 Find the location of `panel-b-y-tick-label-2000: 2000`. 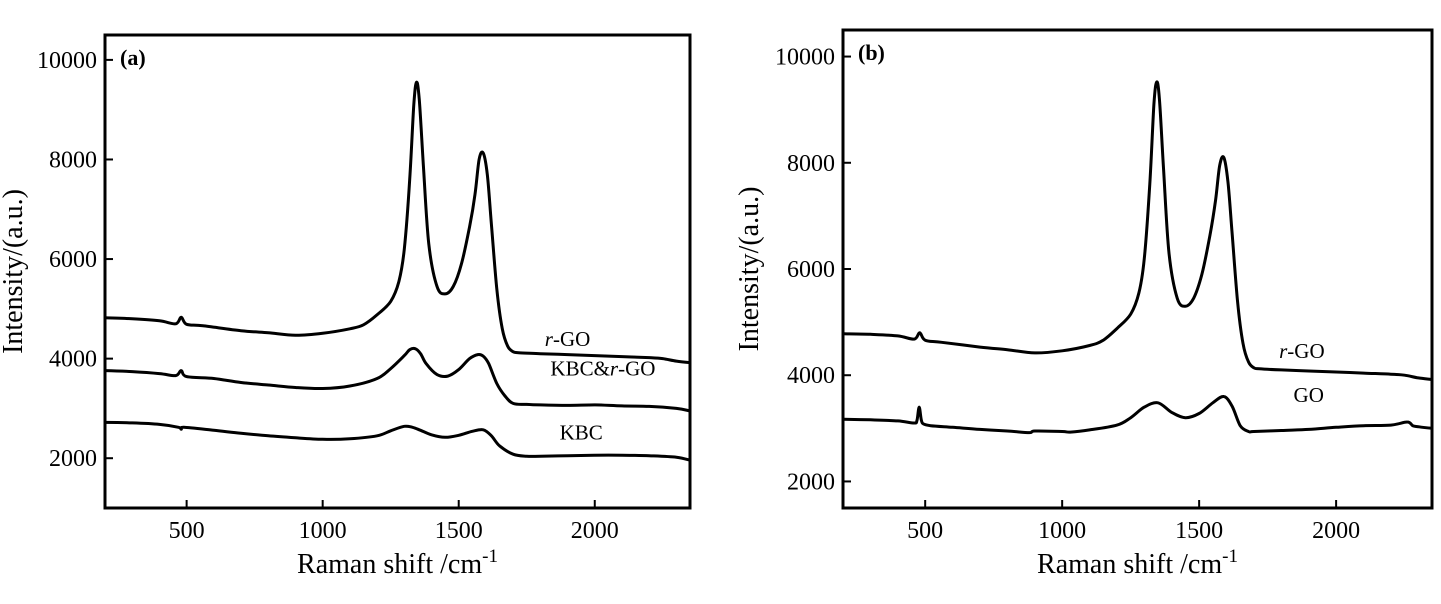

panel-b-y-tick-label-2000: 2000 is located at coordinates (811, 482).